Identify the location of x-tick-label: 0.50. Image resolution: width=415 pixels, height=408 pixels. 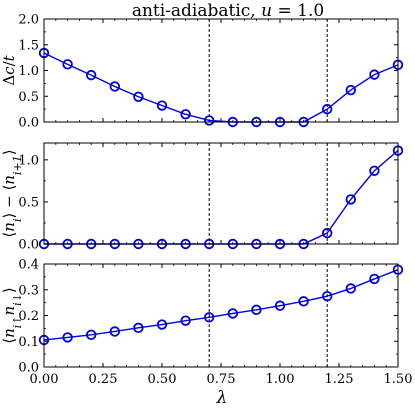
(162, 379).